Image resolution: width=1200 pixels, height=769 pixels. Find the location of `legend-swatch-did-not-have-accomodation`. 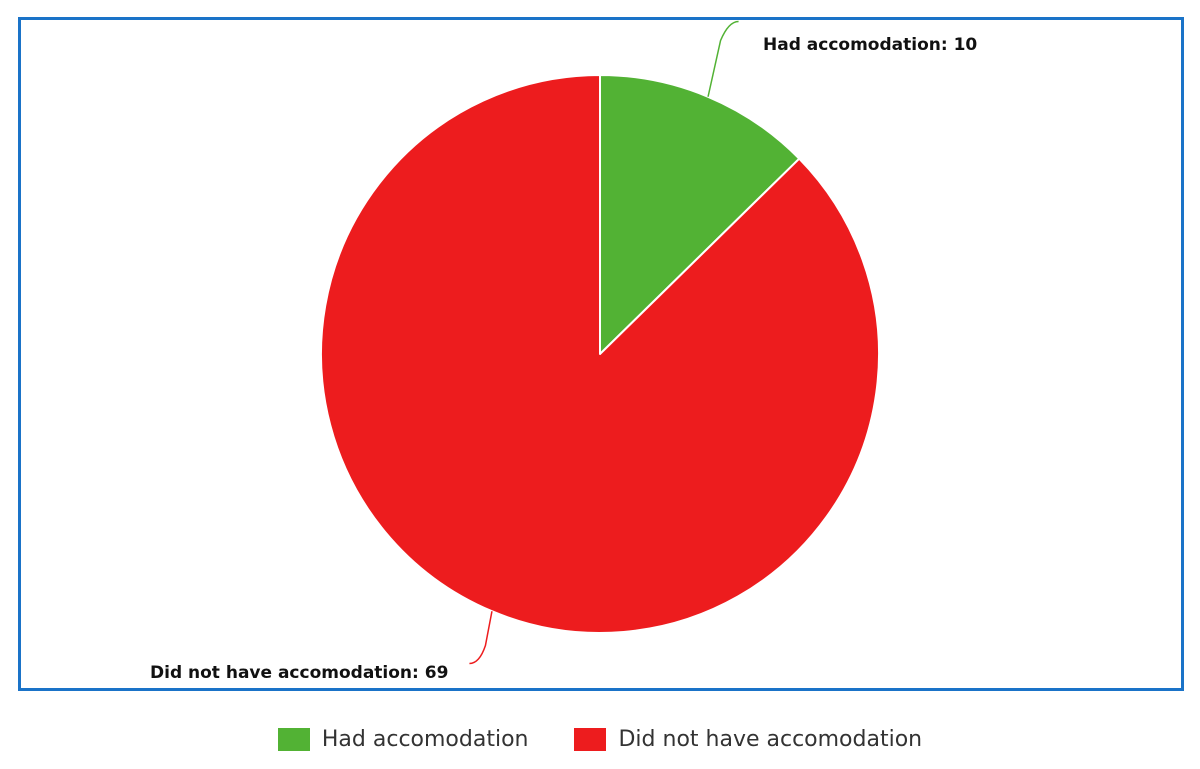

legend-swatch-did-not-have-accomodation is located at coordinates (590, 739).